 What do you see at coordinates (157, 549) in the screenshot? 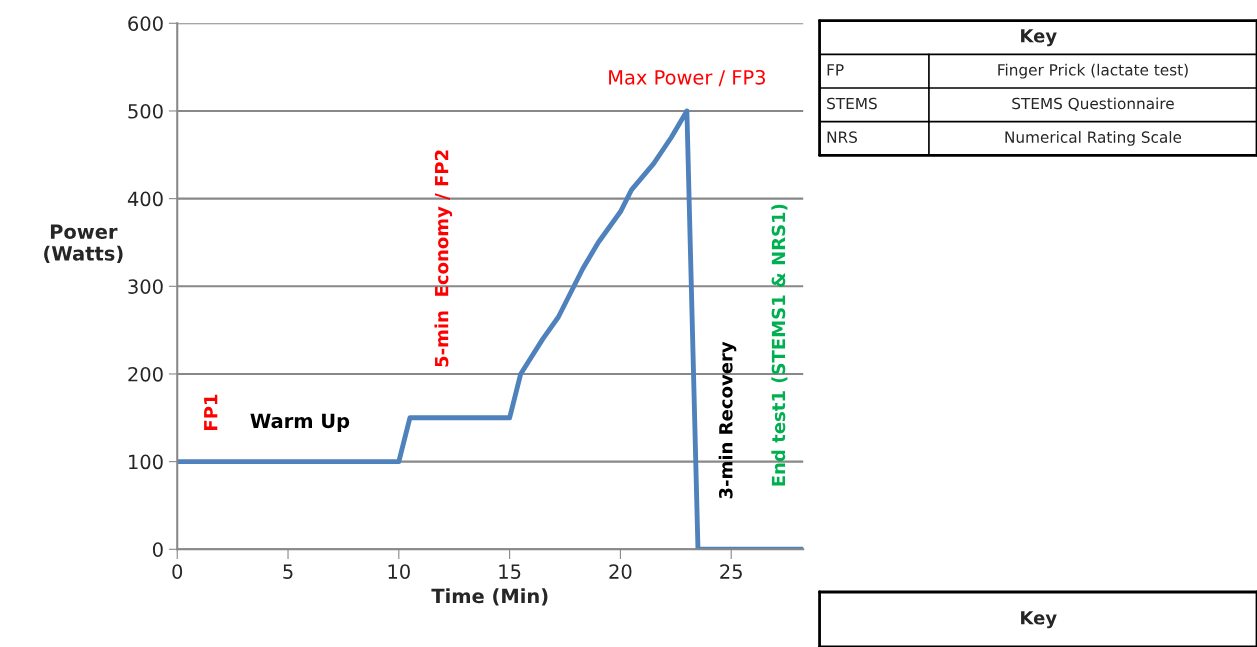
I see `y-tick-label: 0` at bounding box center [157, 549].